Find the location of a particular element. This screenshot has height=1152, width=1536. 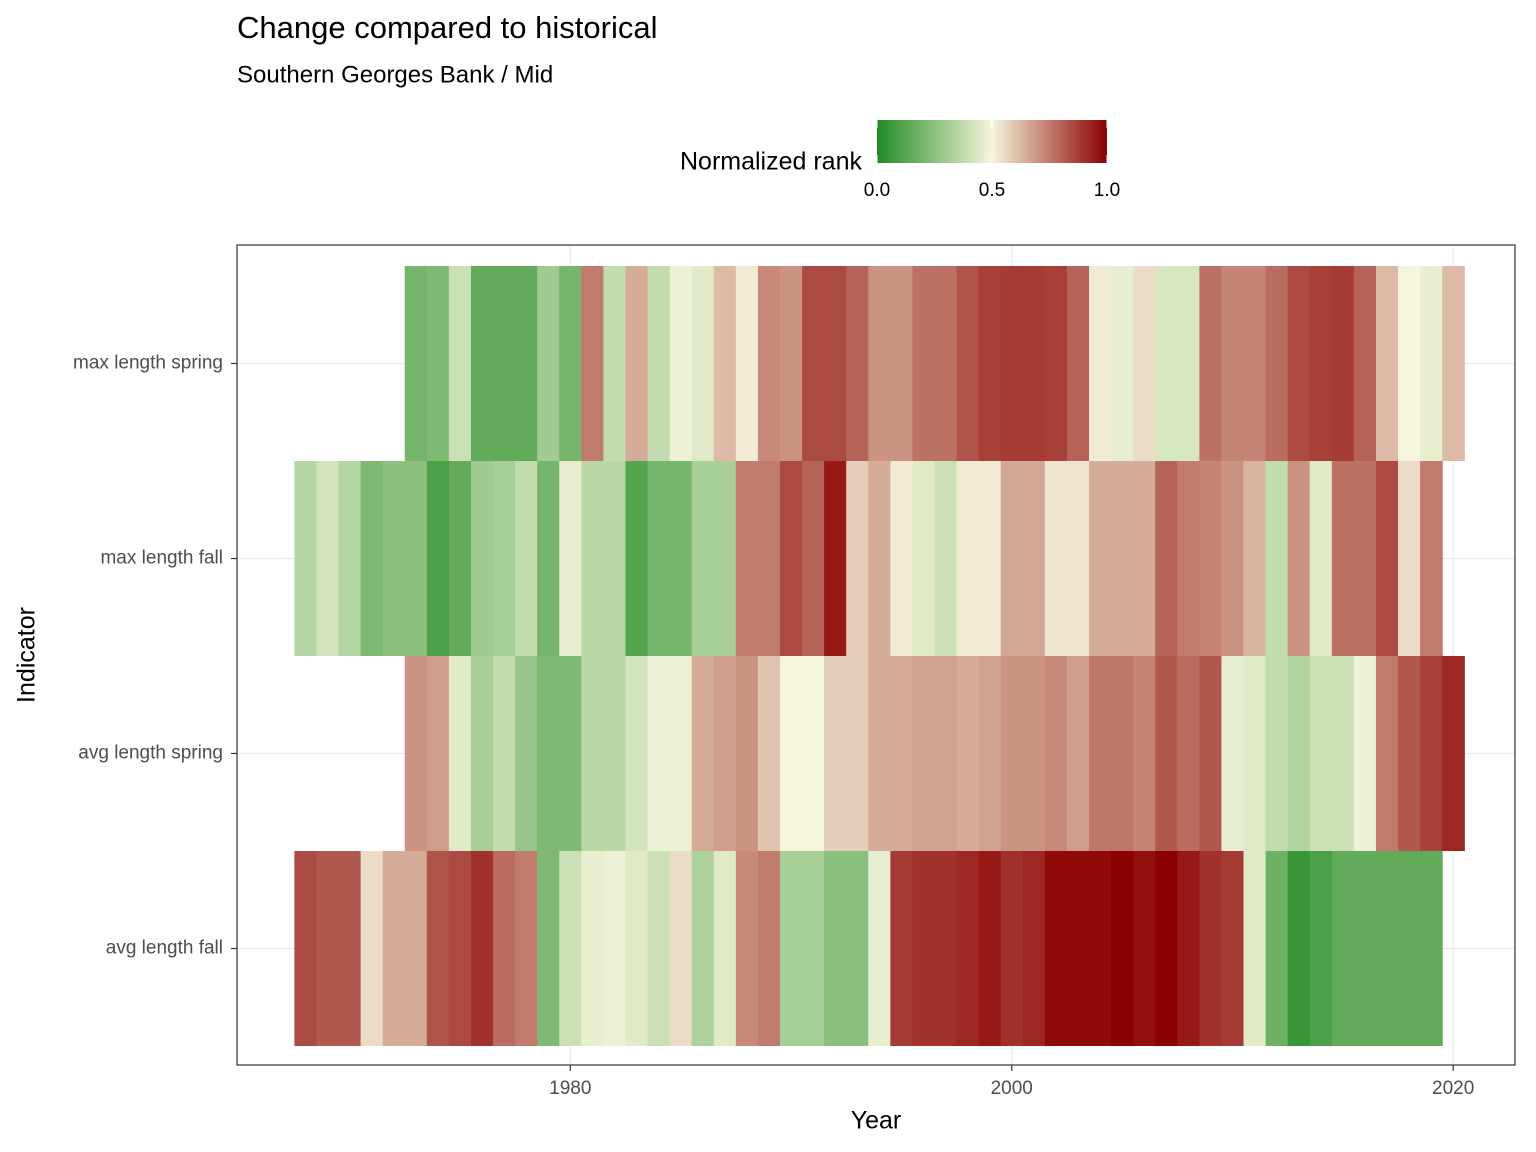

legend-tick-label: 1.0 is located at coordinates (1107, 190).